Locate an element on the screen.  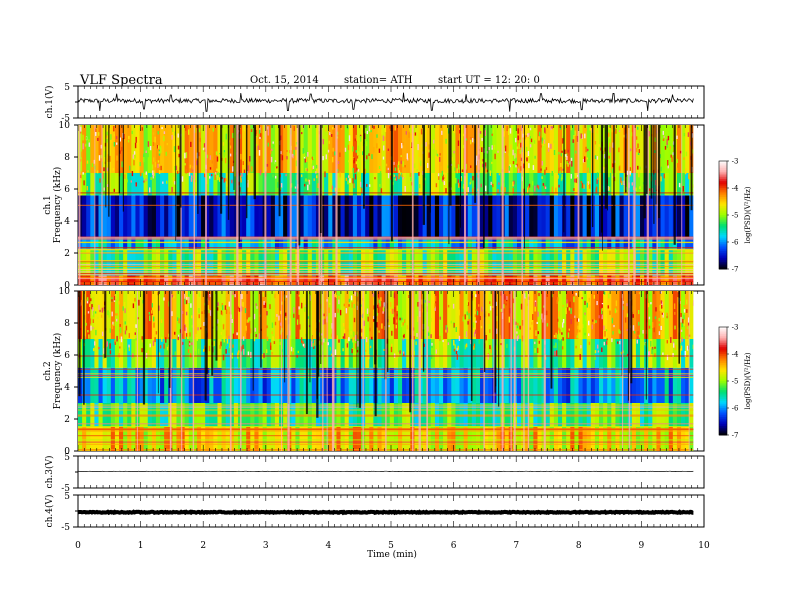
ch4-ytick-bottom: -5 is located at coordinates (65, 528).